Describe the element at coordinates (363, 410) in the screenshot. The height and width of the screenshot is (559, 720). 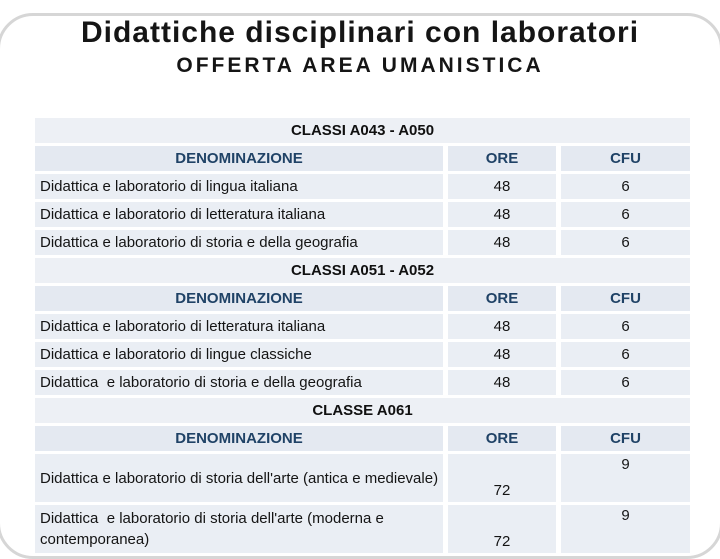
I see `section-header: CLASSE A061` at that location.